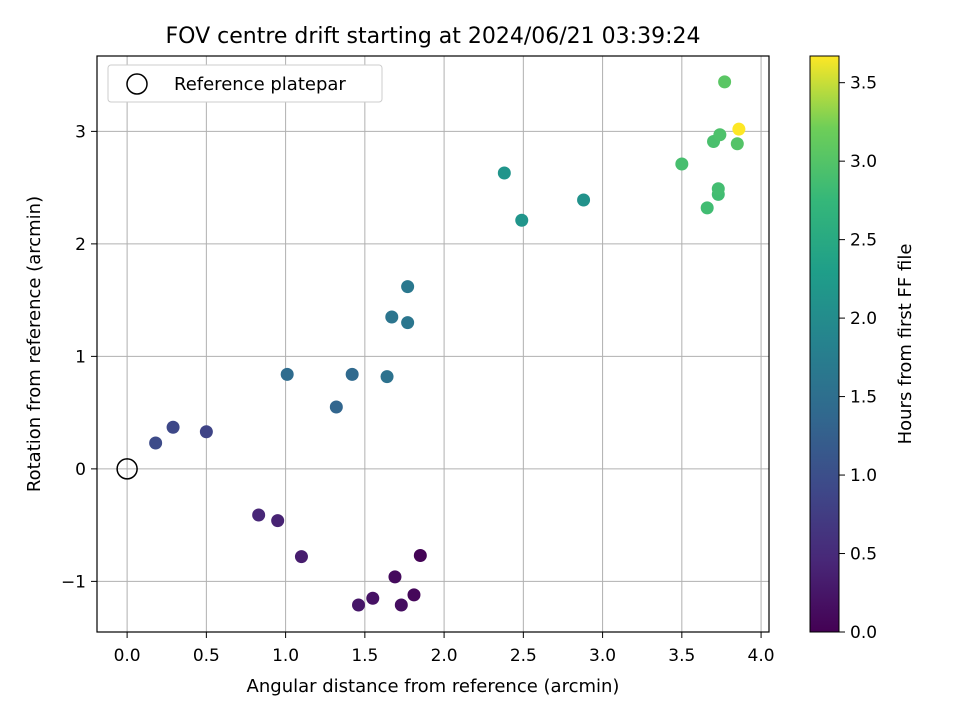 The width and height of the screenshot is (960, 720). What do you see at coordinates (858, 358) in the screenshot?
I see `colorbar-ticks: 0.0 0.5 1.0 1.5 2.0 2.5 3.0 3.5` at bounding box center [858, 358].